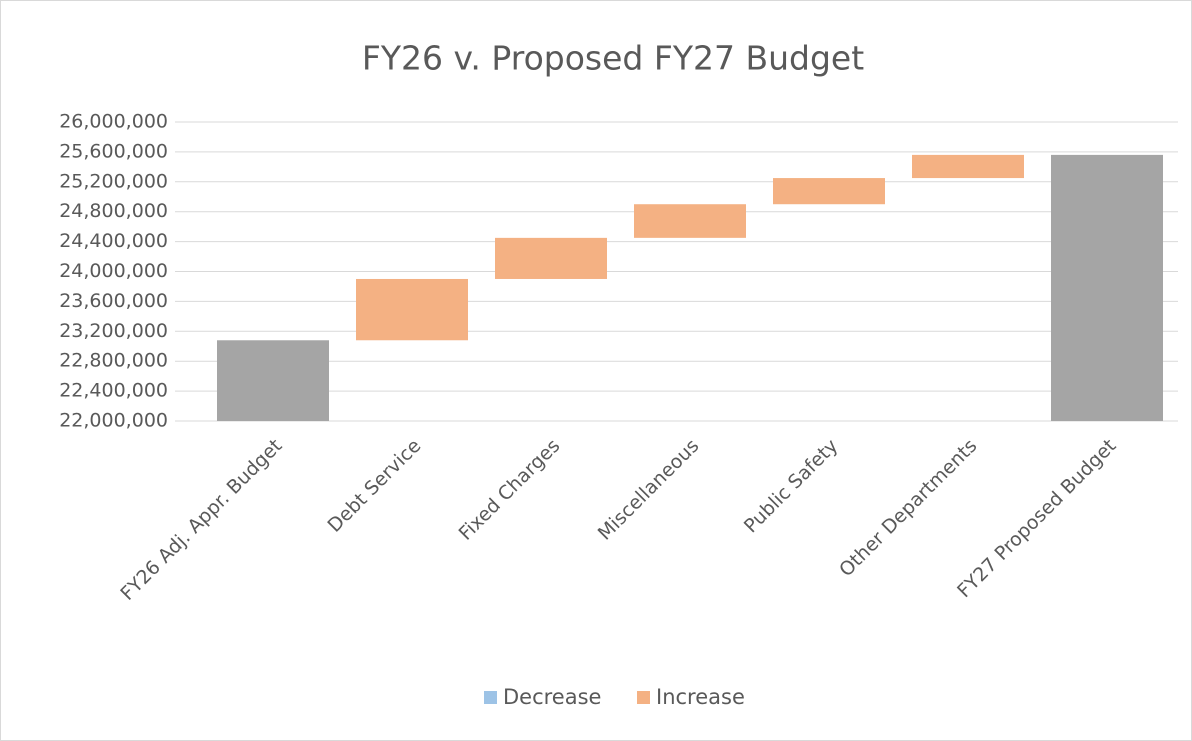 The width and height of the screenshot is (1192, 741). I want to click on y-tick-label: 24,000,000, so click(113, 271).